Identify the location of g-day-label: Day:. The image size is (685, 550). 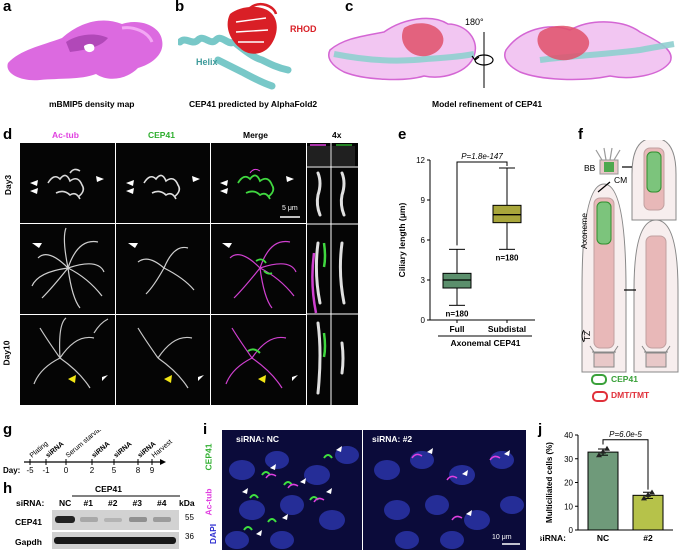
(11, 470).